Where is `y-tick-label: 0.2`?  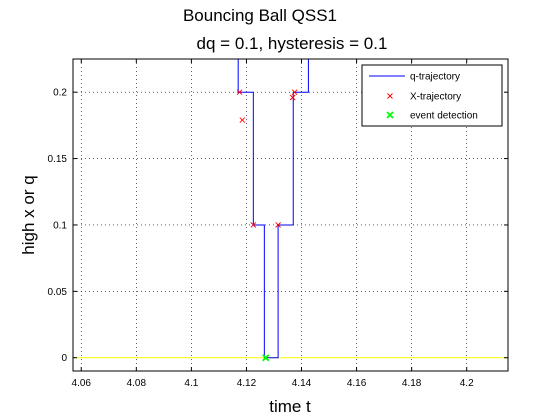
y-tick-label: 0.2 is located at coordinates (60, 93).